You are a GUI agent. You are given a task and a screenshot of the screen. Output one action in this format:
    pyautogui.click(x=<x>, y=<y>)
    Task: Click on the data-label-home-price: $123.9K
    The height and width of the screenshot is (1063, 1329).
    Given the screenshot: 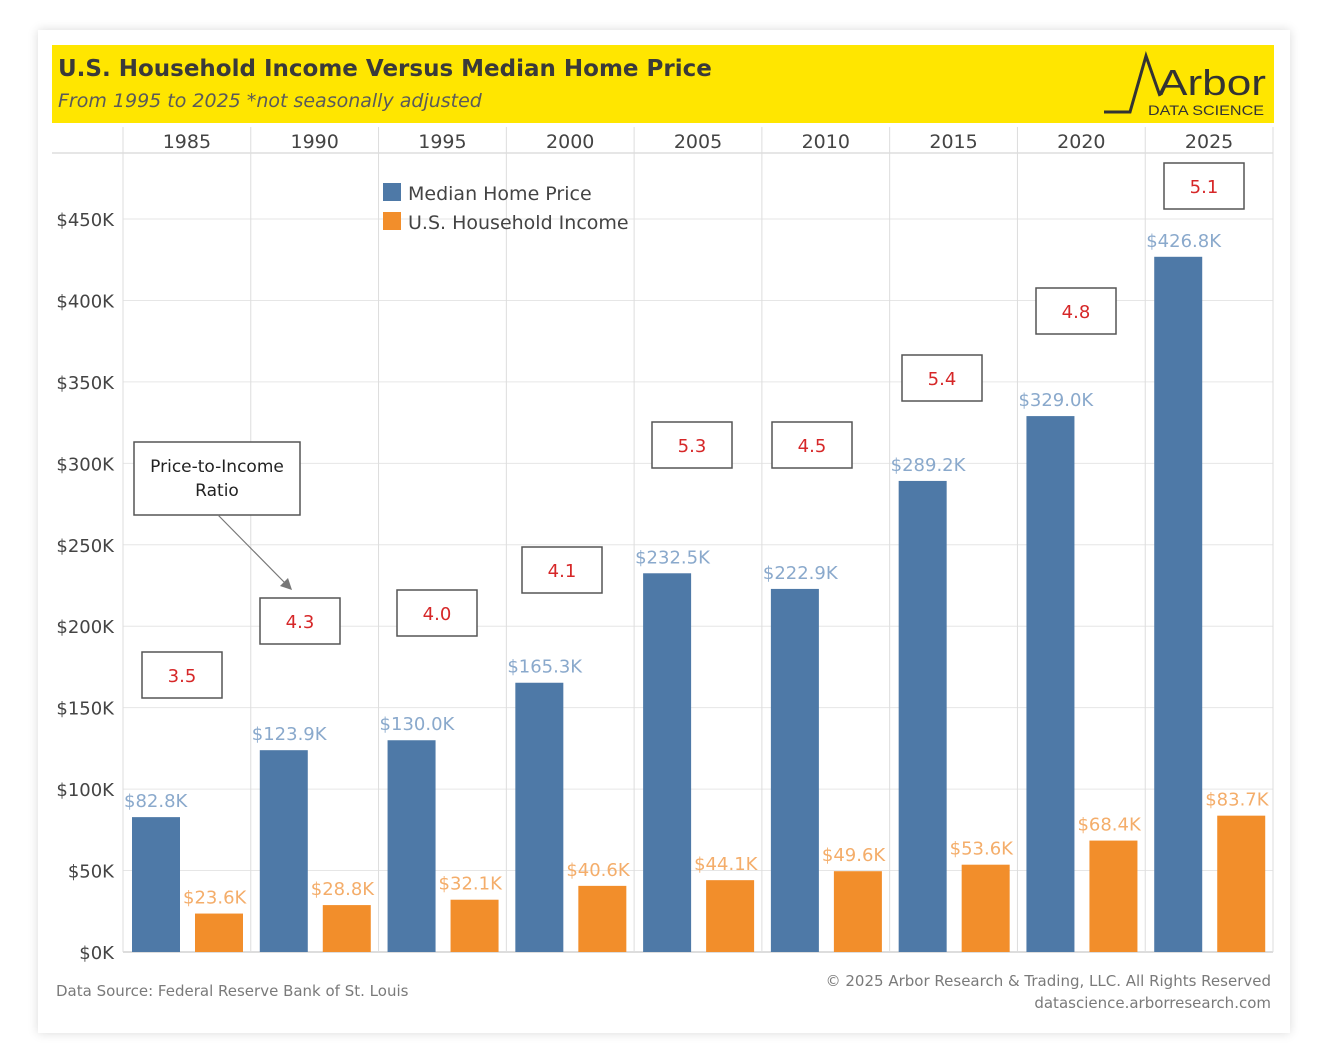 What is the action you would take?
    pyautogui.click(x=290, y=734)
    